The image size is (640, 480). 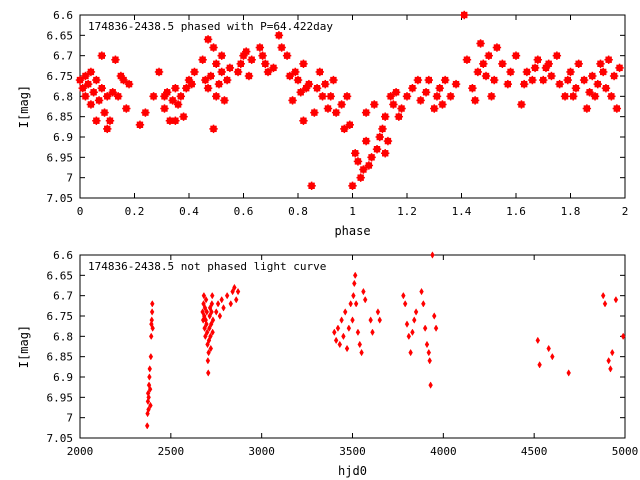 I want to click on y-tick-label: 7, so click(x=69, y=418).